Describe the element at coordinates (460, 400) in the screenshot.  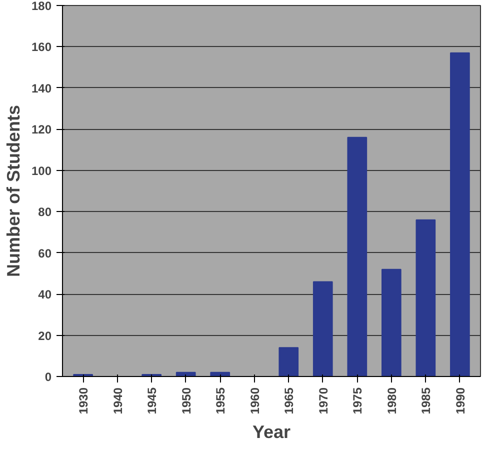
I see `x-tick-label: 1990` at that location.